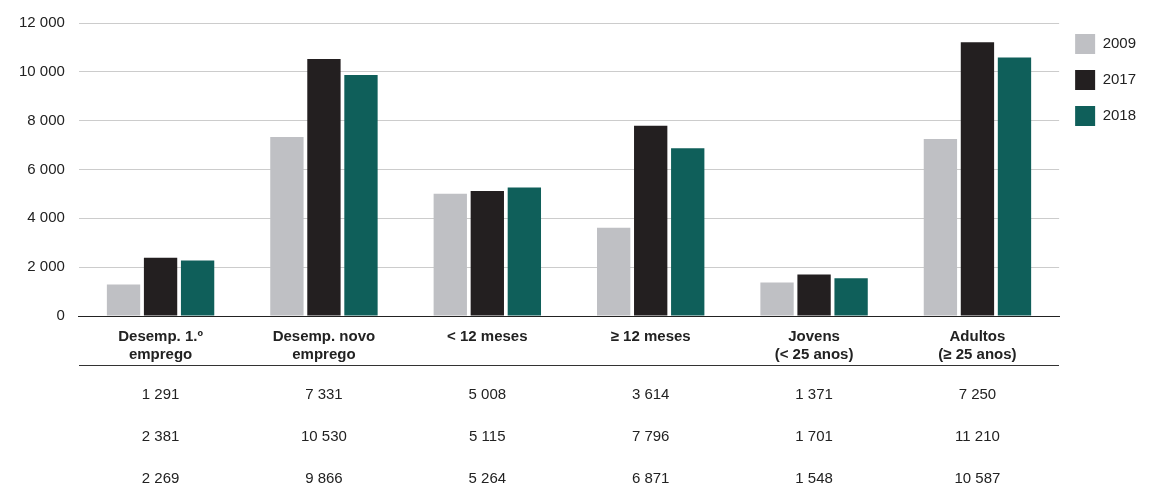  Describe the element at coordinates (324, 478) in the screenshot. I see `data-label: 9 866` at that location.